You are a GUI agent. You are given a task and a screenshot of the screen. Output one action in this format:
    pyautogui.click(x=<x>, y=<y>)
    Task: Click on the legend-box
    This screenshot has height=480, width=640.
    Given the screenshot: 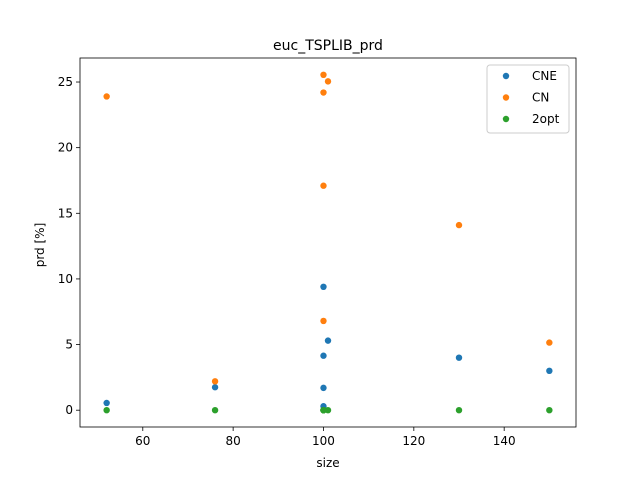 What is the action you would take?
    pyautogui.click(x=528, y=99)
    